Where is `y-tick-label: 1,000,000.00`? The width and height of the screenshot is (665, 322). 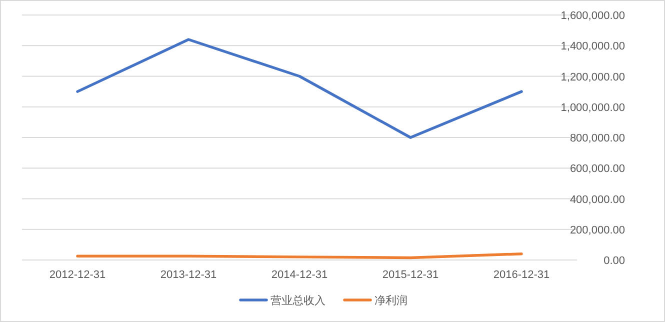 y-tick-label: 1,000,000.00 is located at coordinates (592, 108).